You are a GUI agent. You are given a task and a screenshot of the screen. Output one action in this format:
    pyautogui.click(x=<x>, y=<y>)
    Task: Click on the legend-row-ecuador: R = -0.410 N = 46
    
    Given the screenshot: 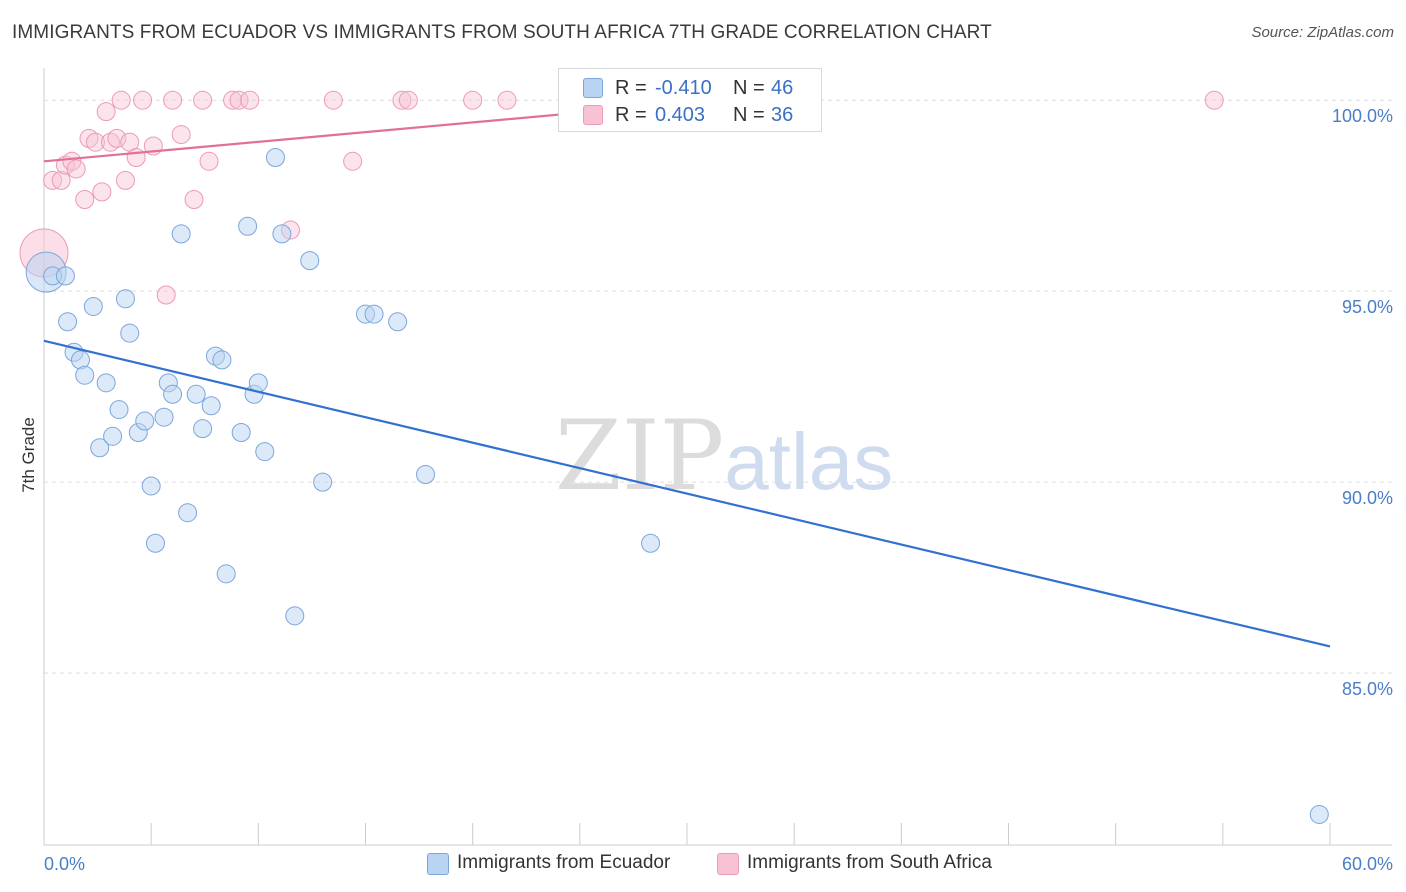 What is the action you would take?
    pyautogui.click(x=690, y=88)
    